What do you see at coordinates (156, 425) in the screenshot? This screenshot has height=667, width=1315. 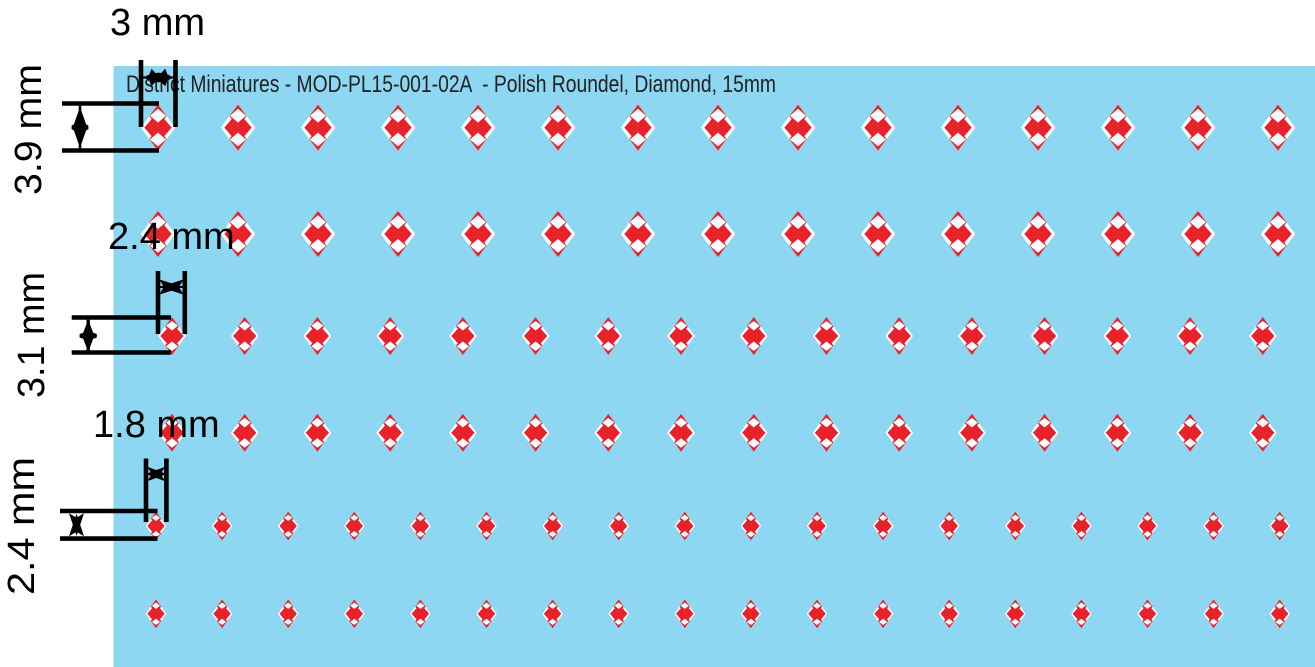 I see `svg-text: 1.8 mm` at bounding box center [156, 425].